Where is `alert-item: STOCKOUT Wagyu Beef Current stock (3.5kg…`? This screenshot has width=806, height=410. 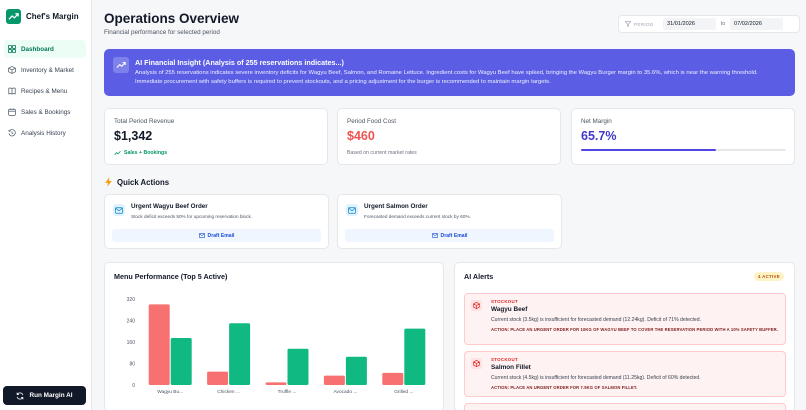
alert-item: STOCKOUT Wagyu Beef Current stock (3.5kg… is located at coordinates (625, 319).